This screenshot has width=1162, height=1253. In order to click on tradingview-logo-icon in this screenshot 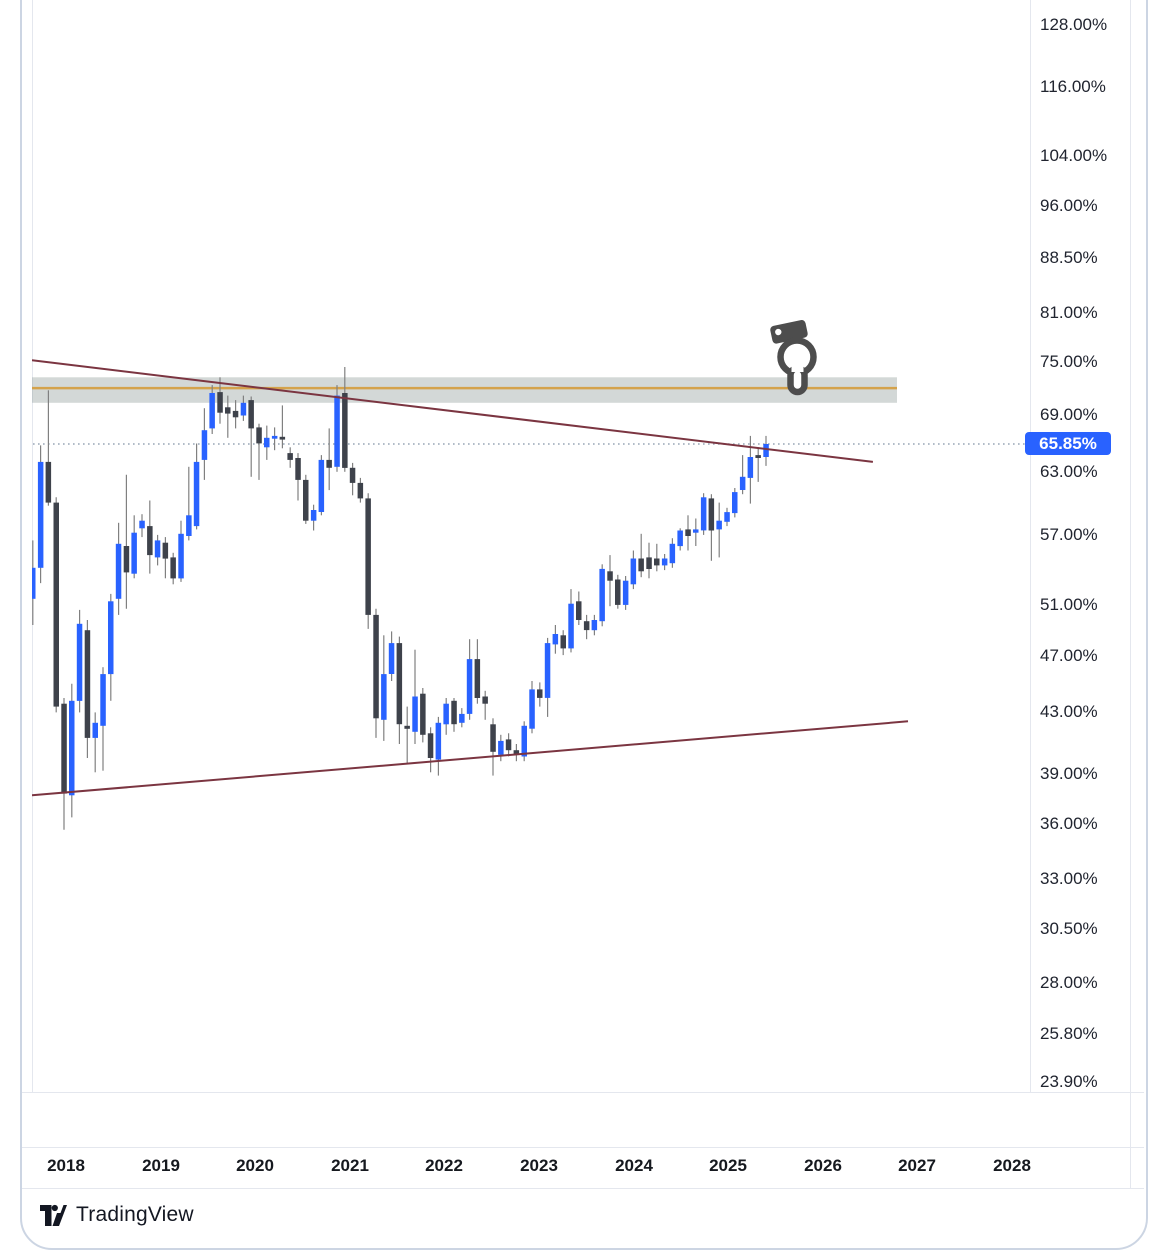, I will do `click(53, 1215)`.